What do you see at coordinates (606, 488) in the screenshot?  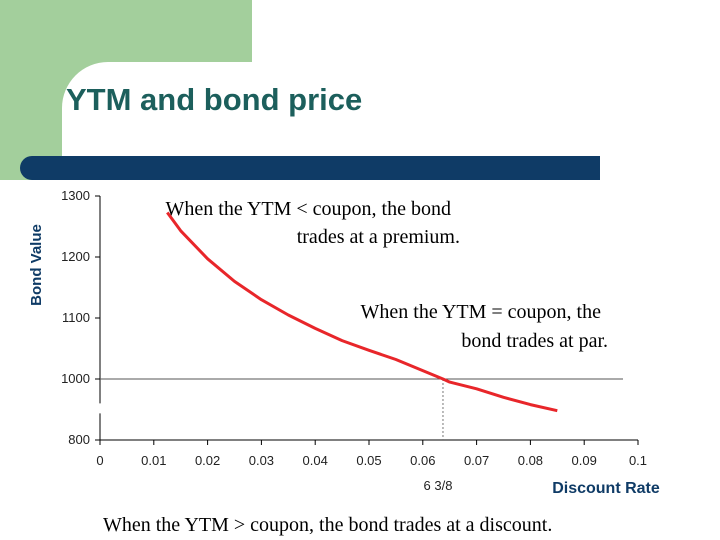 I see `x-axis-label: Discount Rate` at bounding box center [606, 488].